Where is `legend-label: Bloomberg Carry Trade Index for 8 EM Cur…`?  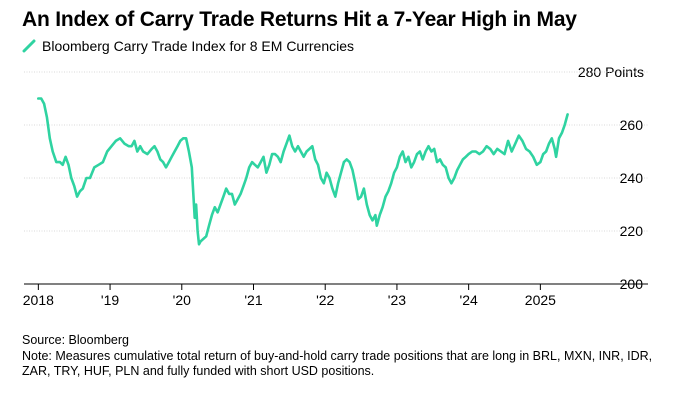 legend-label: Bloomberg Carry Trade Index for 8 EM Cur… is located at coordinates (198, 46).